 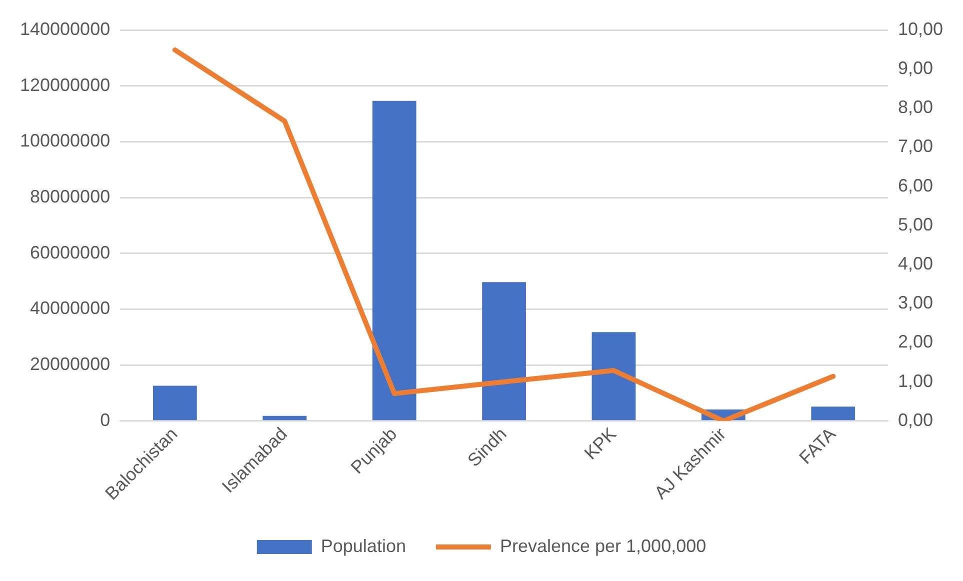 I want to click on y-tick-label: 40000000, so click(x=70, y=308).